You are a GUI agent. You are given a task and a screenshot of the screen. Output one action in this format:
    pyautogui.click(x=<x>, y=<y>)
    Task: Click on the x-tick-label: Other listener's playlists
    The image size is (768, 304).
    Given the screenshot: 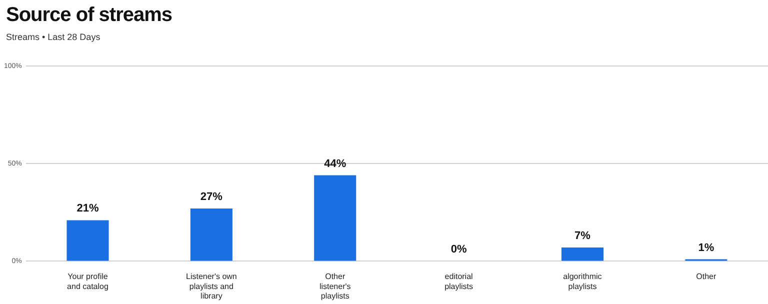 What is the action you would take?
    pyautogui.click(x=335, y=286)
    